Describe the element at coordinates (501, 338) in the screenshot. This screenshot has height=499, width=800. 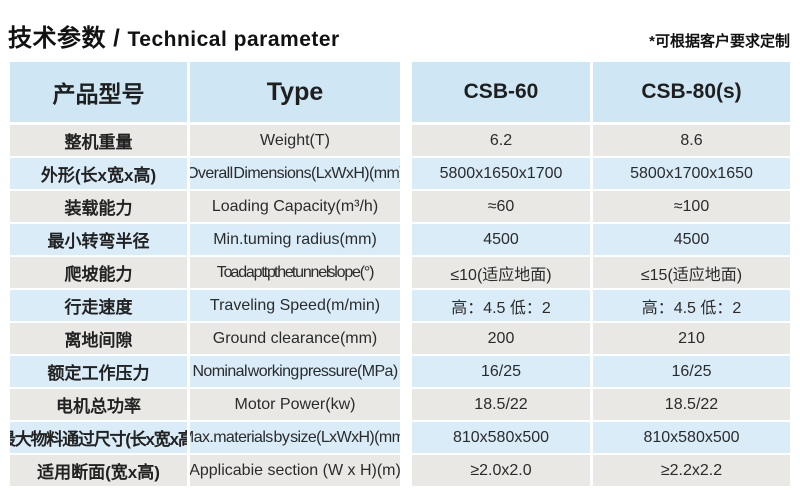
I see `cell-csb60-value: 200` at that location.